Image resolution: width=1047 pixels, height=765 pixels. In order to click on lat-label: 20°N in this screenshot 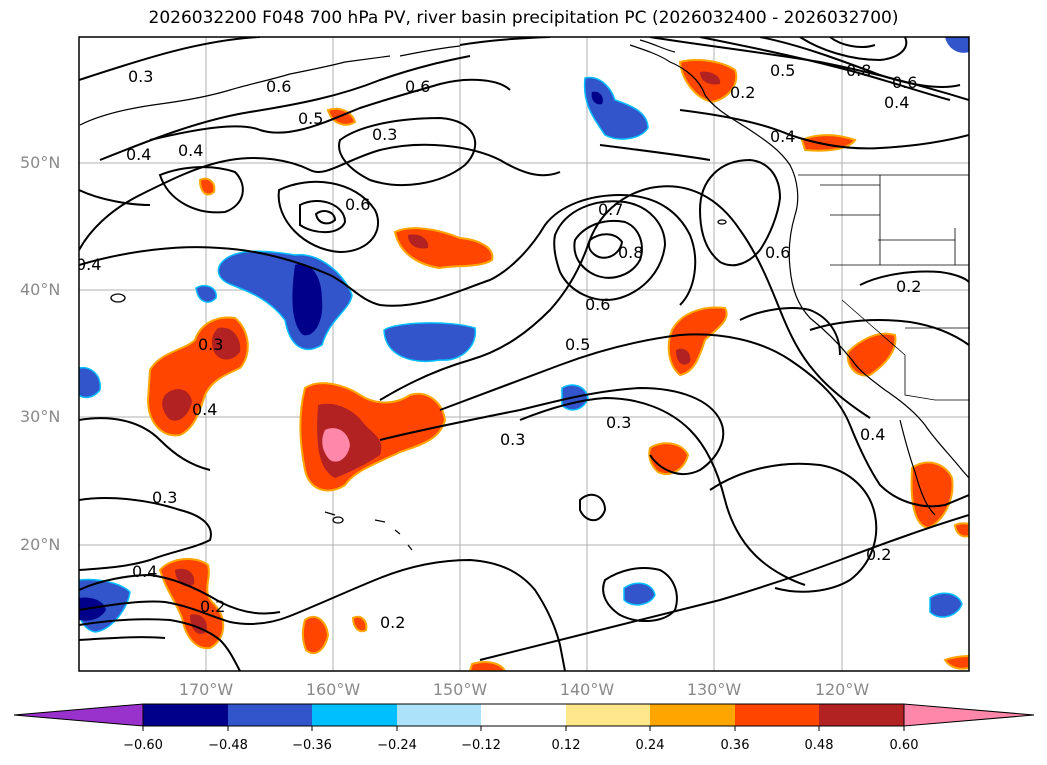, I will do `click(40, 544)`.